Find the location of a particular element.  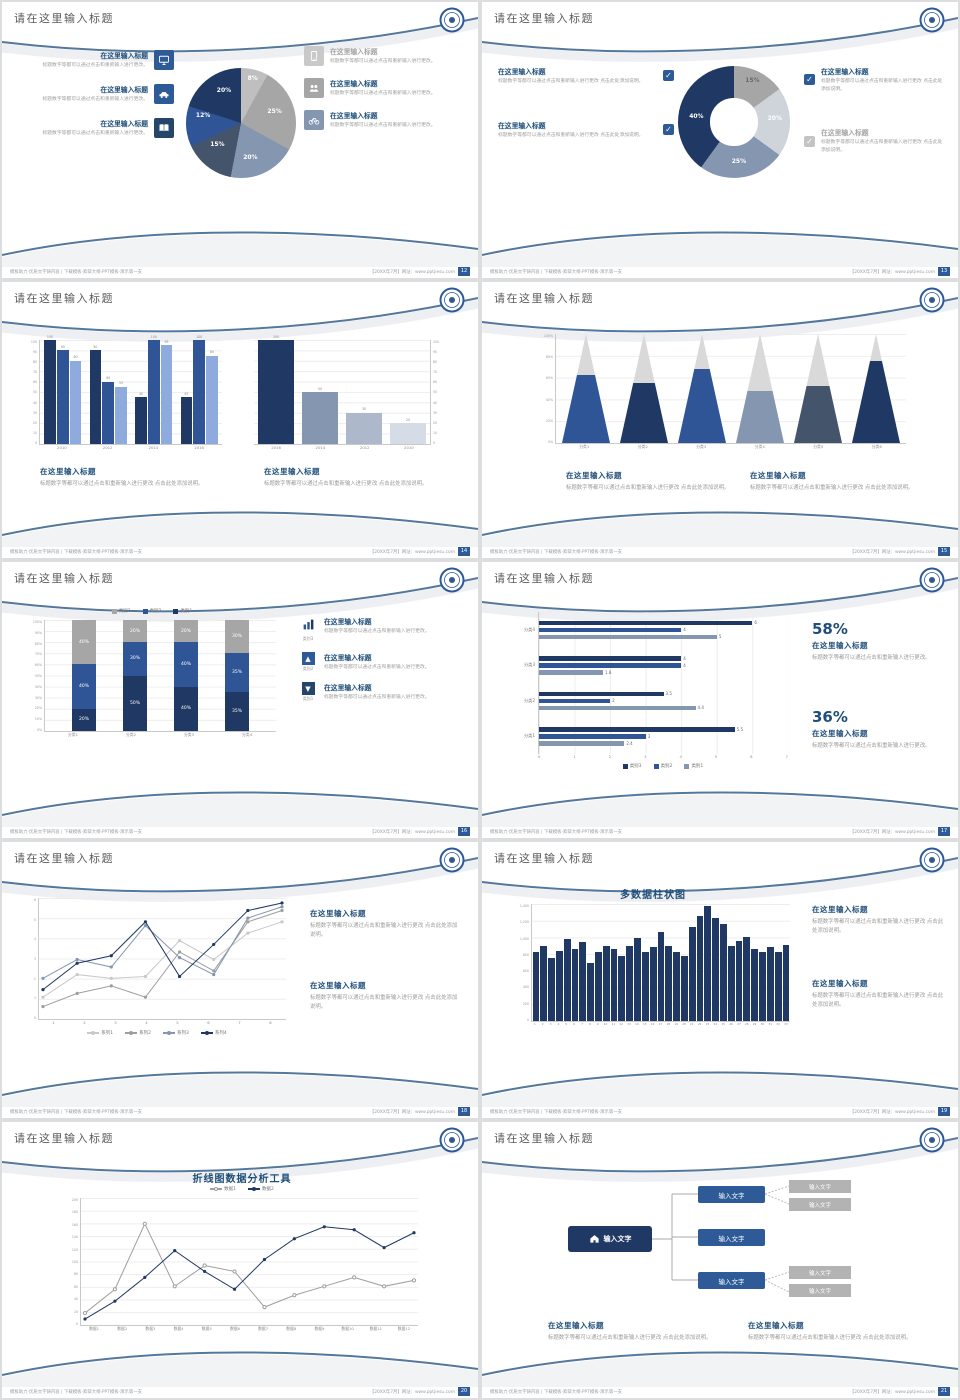

tick-label: 28 is located at coordinates (746, 1024).